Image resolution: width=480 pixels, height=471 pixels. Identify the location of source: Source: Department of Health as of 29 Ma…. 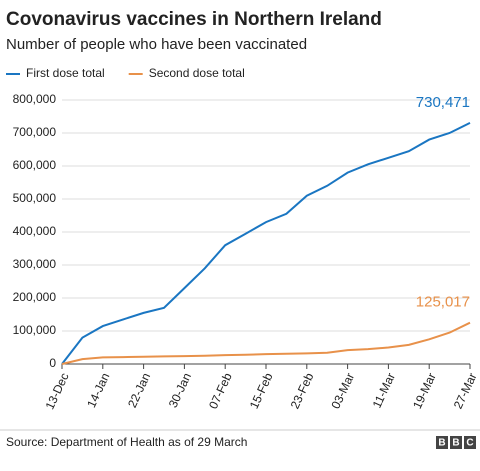
(126, 442).